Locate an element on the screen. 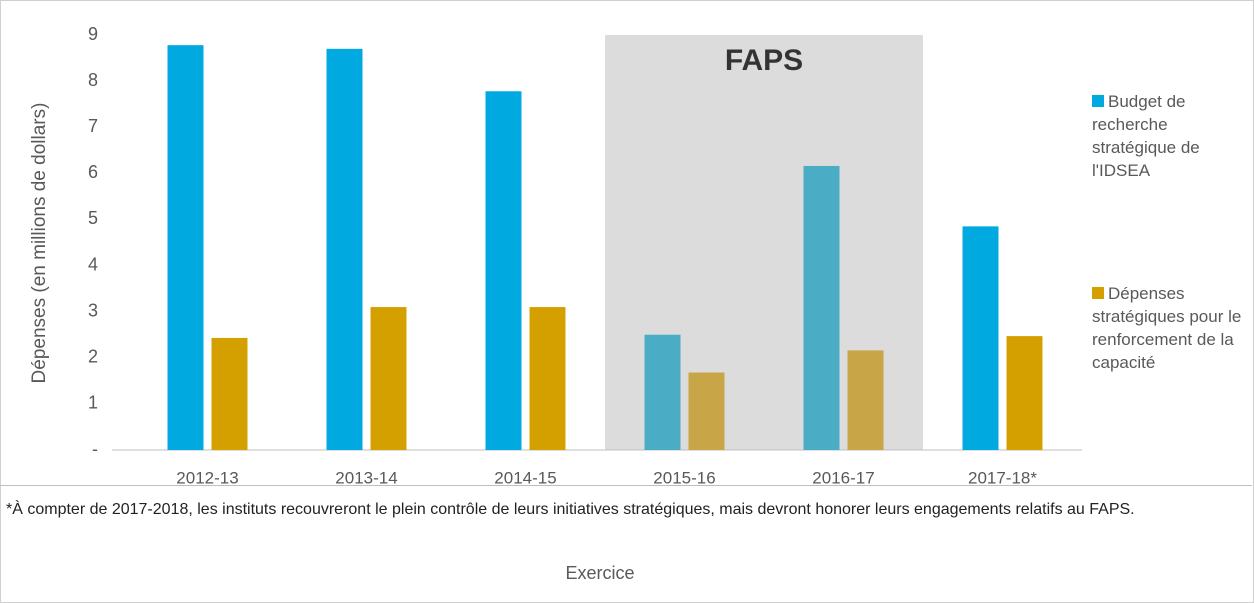  y-tick-label: 7 is located at coordinates (93, 126).